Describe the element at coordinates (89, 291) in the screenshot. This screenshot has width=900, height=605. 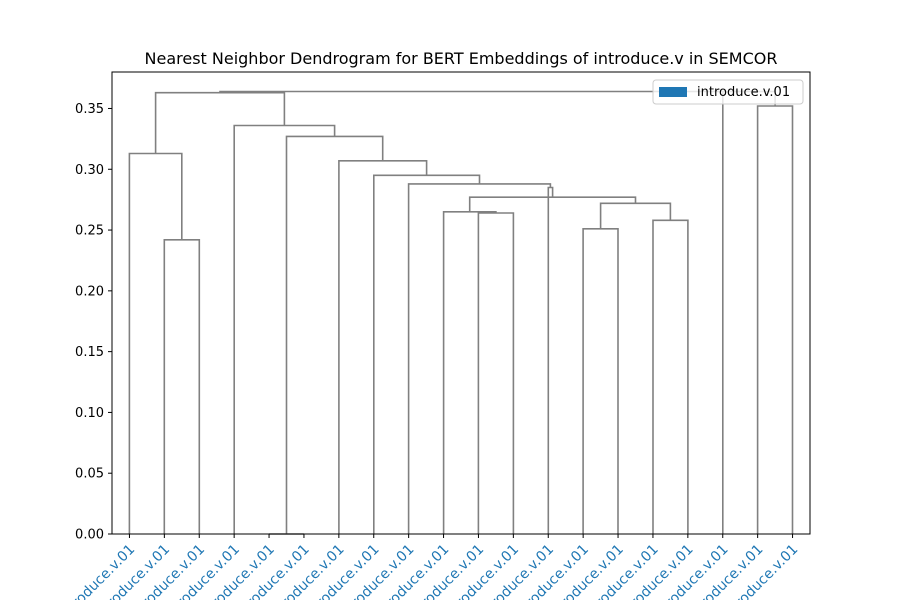
I see `y-tick-label: 0.20` at that location.